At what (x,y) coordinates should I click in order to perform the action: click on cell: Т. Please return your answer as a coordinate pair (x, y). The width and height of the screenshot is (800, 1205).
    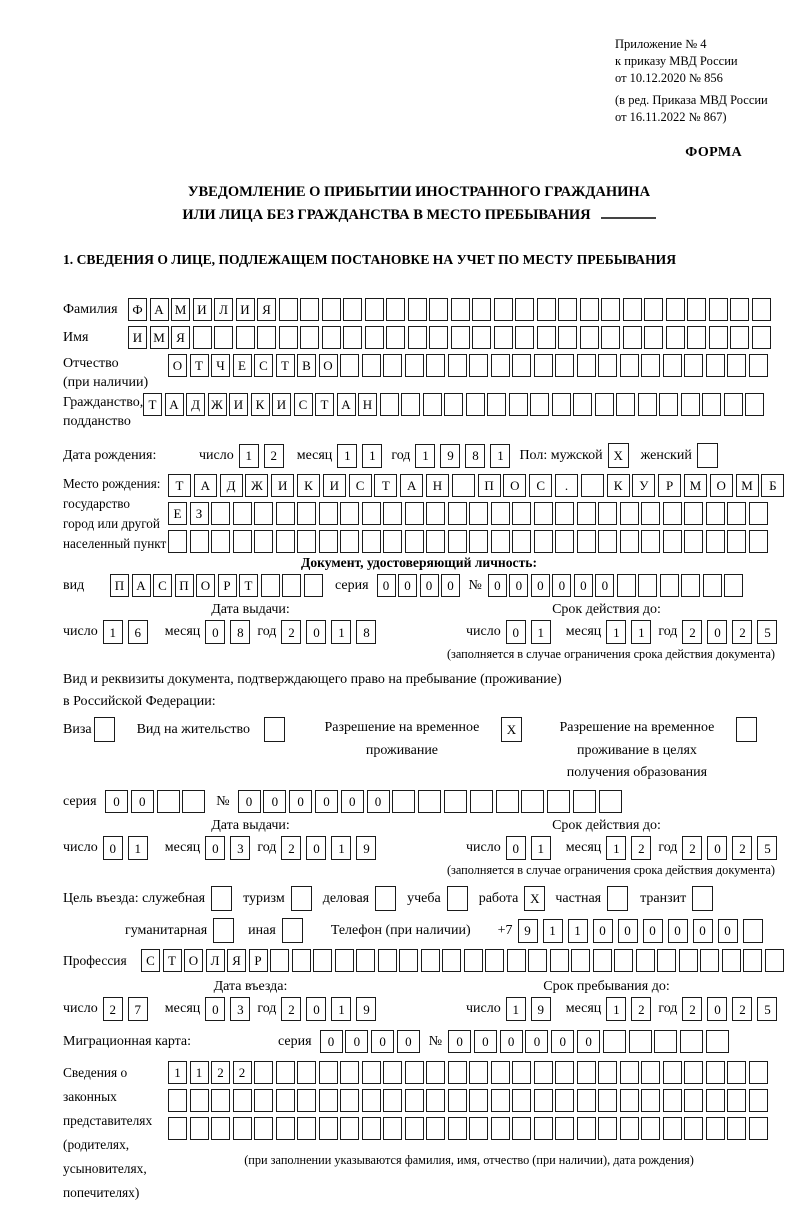
    Looking at the image, I should click on (248, 586).